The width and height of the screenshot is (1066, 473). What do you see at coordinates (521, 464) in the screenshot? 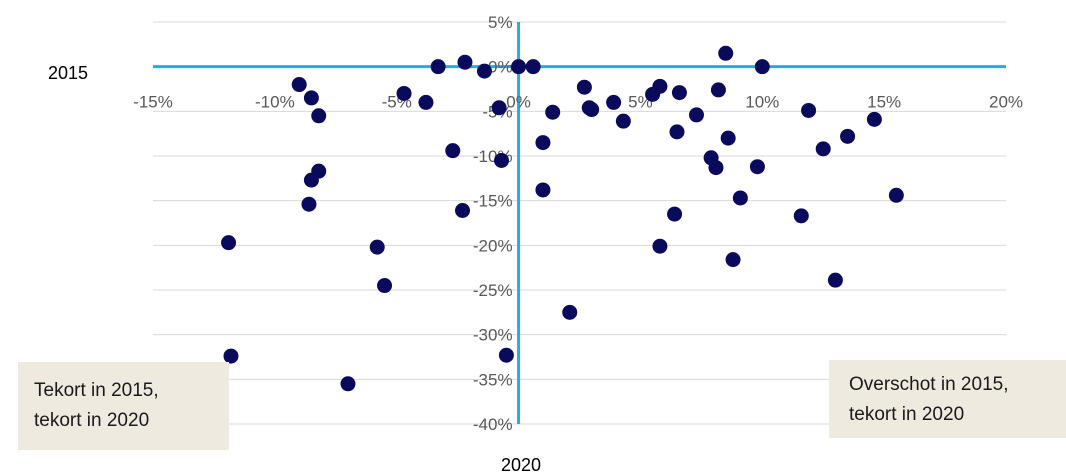
I see `x-axis-label: 2020` at bounding box center [521, 464].